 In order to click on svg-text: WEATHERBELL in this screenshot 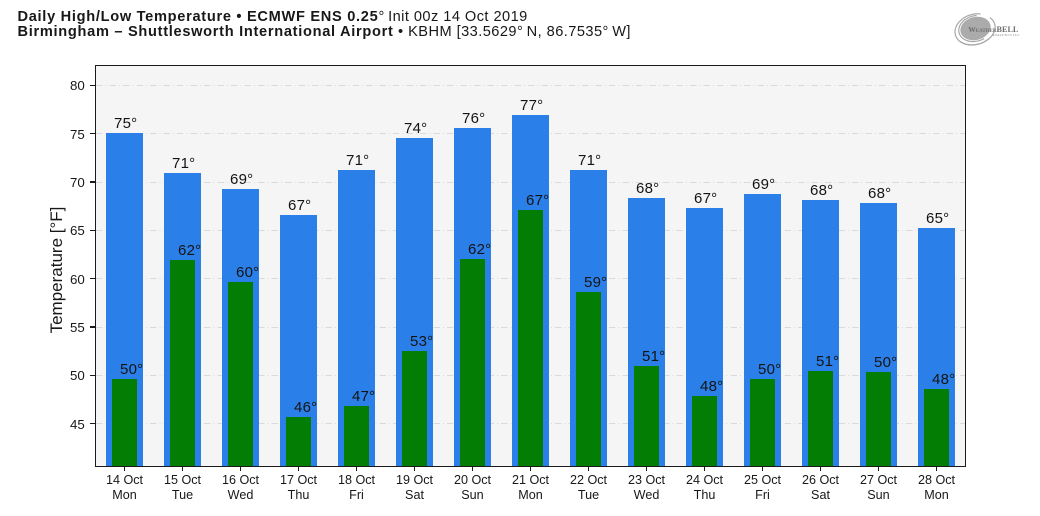, I will do `click(993, 29)`.